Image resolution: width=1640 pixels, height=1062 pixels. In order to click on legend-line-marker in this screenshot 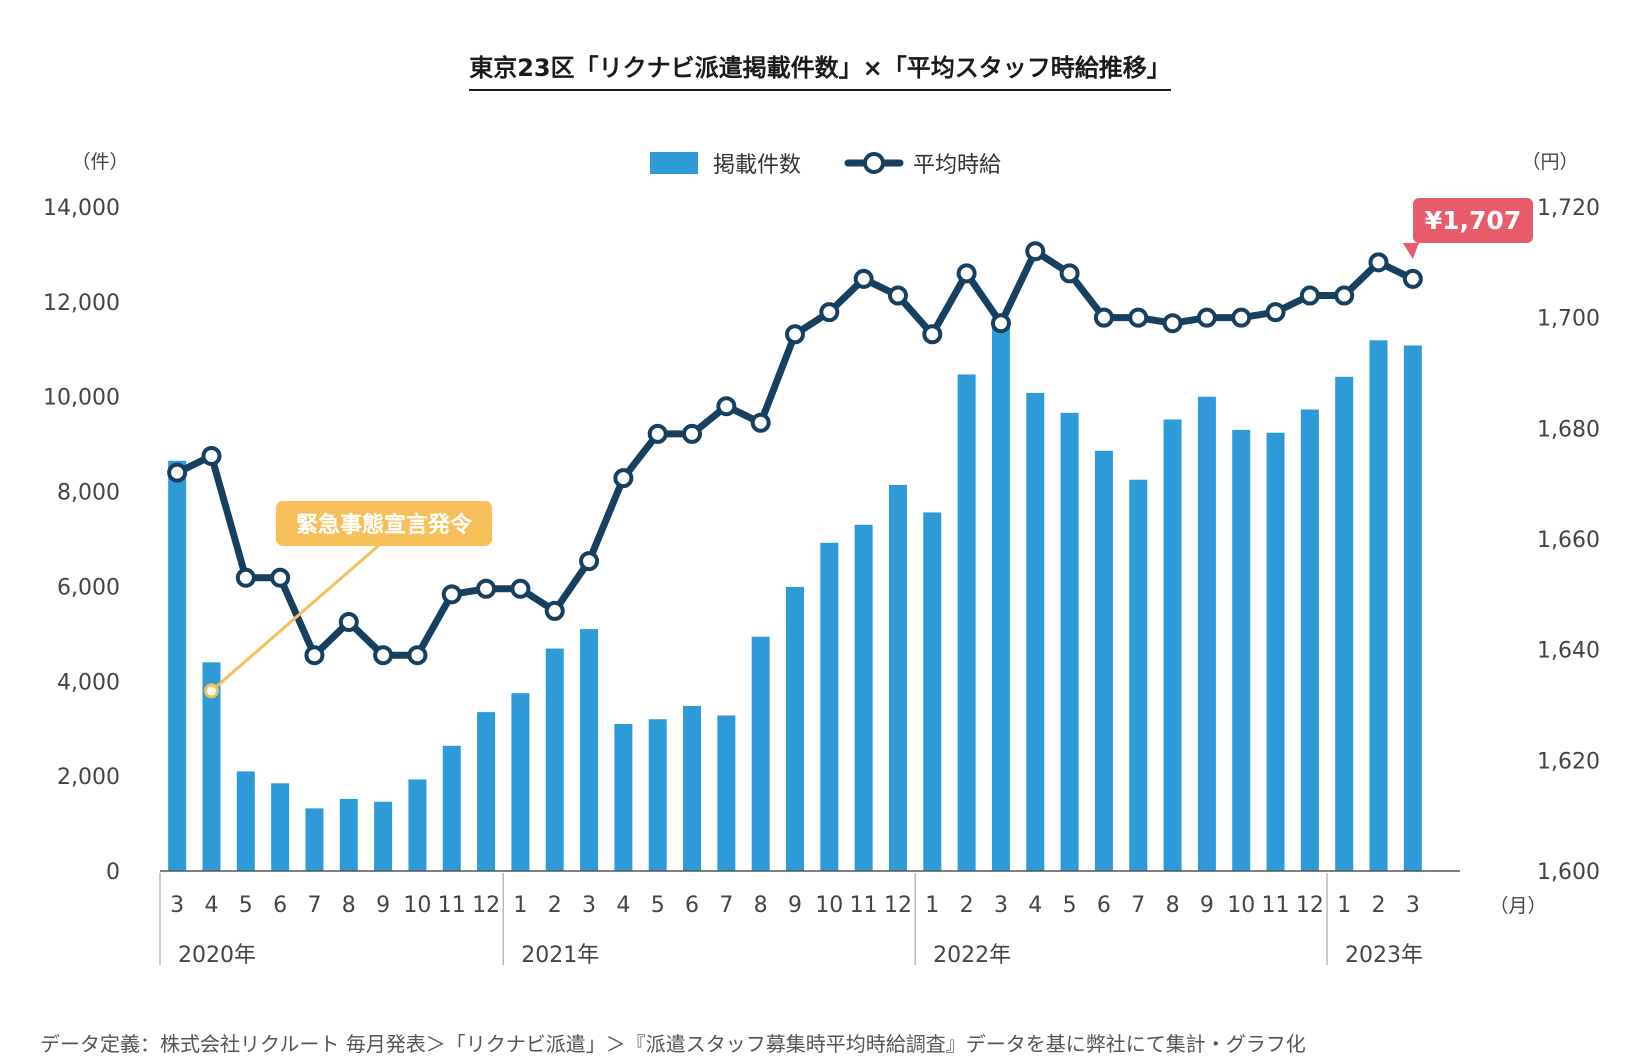, I will do `click(874, 163)`.